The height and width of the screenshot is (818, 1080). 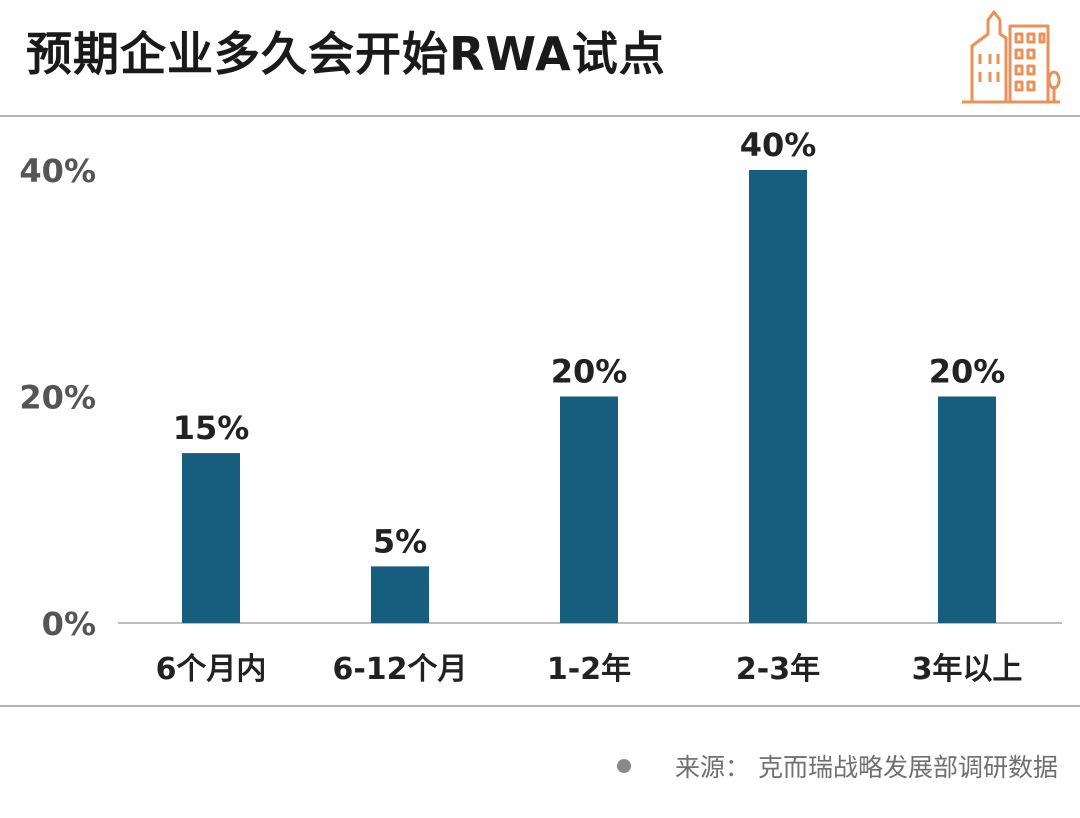 What do you see at coordinates (967, 669) in the screenshot?
I see `x-tick-label: 3年以上` at bounding box center [967, 669].